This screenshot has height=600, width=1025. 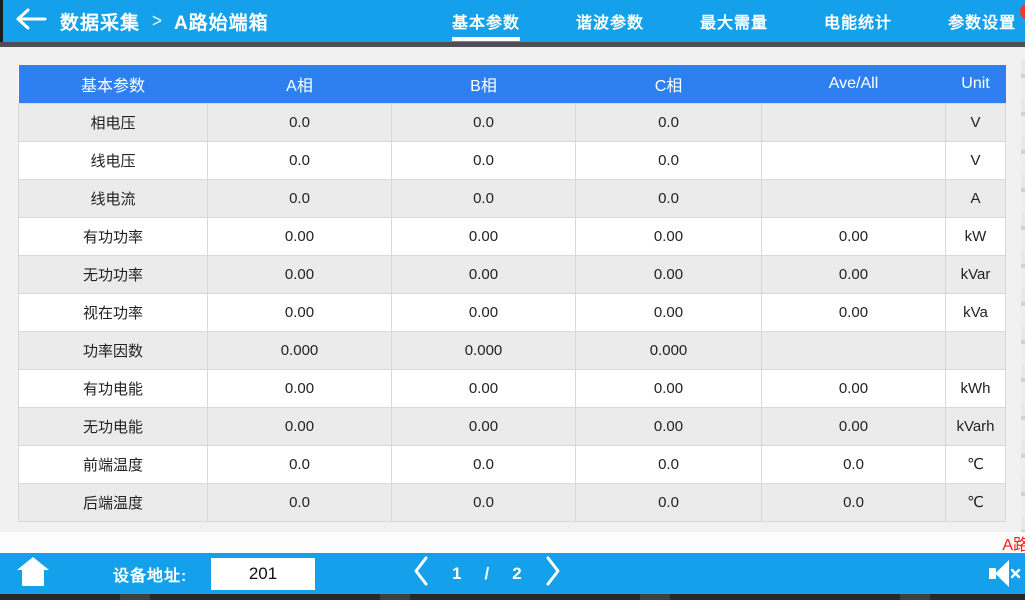 I want to click on current-page-number: 1, so click(x=457, y=573).